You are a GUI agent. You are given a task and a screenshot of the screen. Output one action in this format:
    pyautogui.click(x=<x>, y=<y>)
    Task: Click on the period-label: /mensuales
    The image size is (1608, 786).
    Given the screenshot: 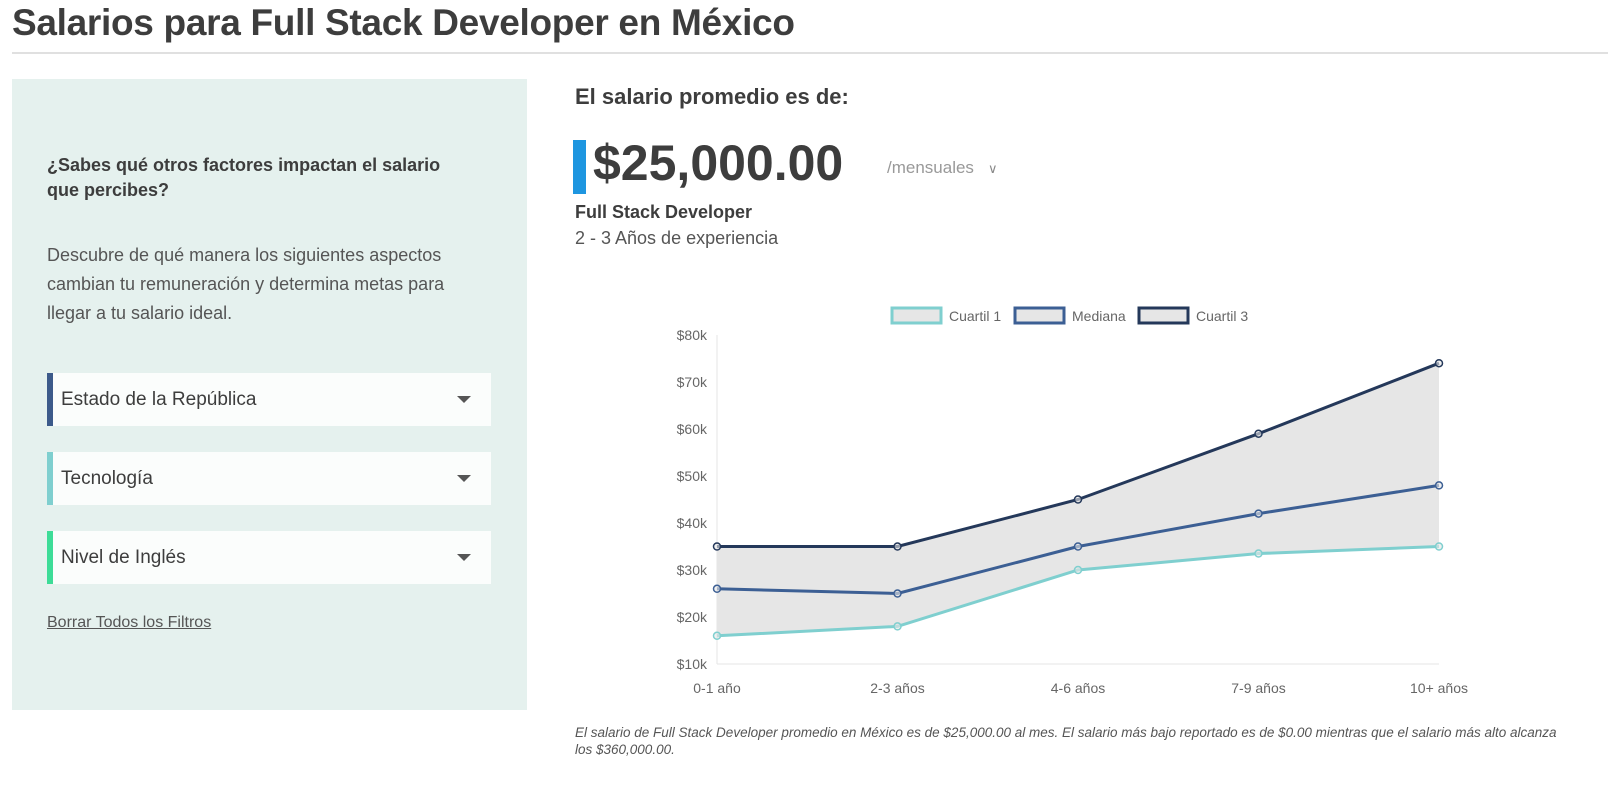 What is the action you would take?
    pyautogui.click(x=930, y=167)
    